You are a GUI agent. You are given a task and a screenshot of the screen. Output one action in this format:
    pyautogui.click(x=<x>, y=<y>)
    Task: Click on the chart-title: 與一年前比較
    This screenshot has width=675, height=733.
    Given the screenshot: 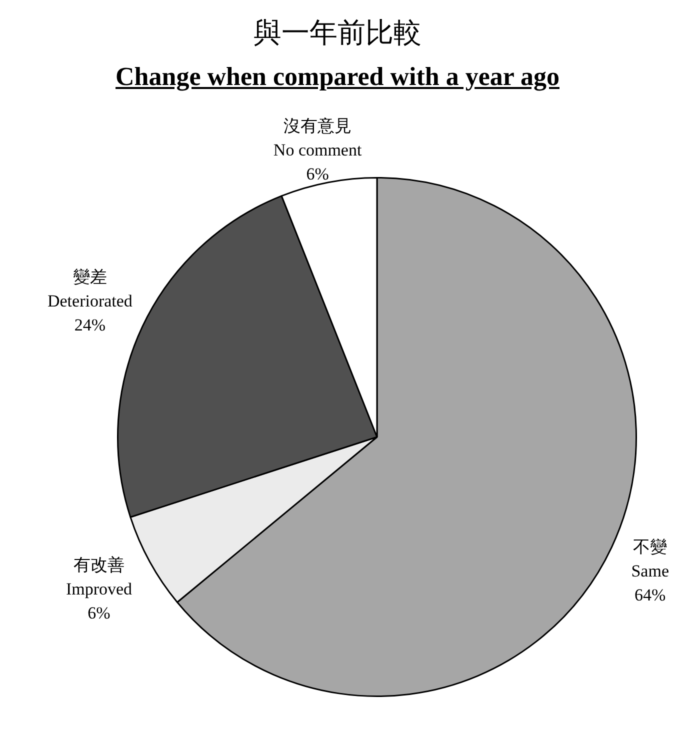 What is the action you would take?
    pyautogui.click(x=337, y=33)
    